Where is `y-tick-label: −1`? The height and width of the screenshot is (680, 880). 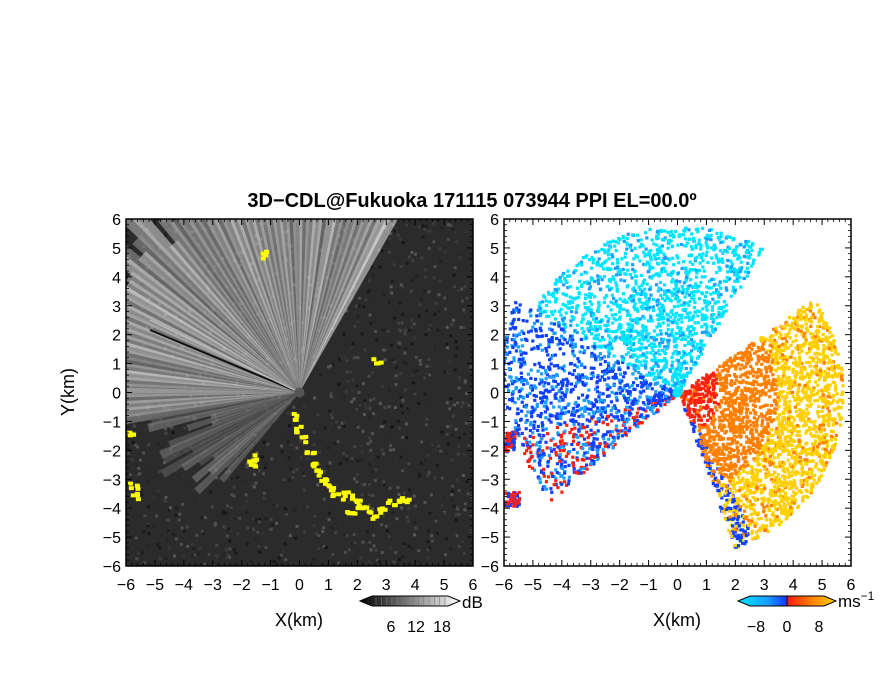 y-tick-label: −1 is located at coordinates (112, 422).